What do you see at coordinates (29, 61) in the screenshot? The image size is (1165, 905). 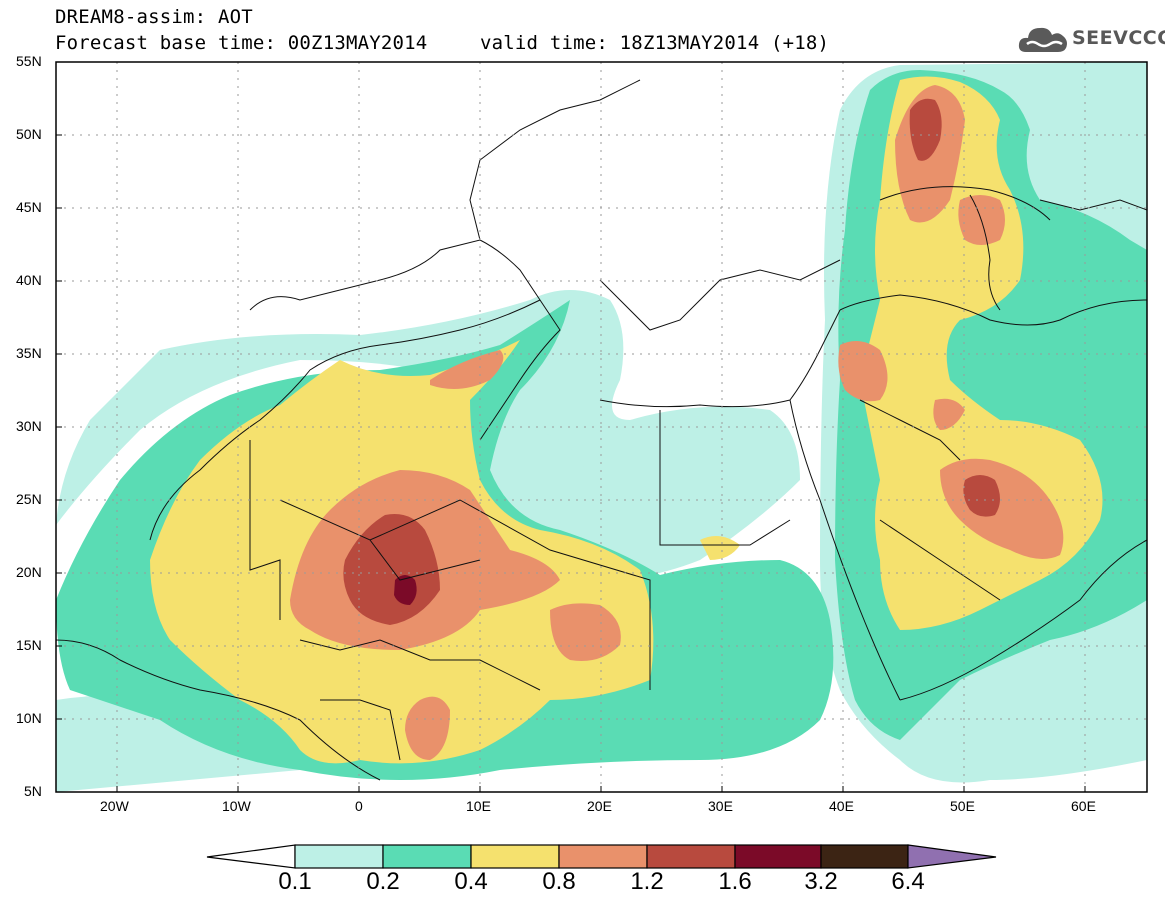 I see `lat-tick-label: 55N` at bounding box center [29, 61].